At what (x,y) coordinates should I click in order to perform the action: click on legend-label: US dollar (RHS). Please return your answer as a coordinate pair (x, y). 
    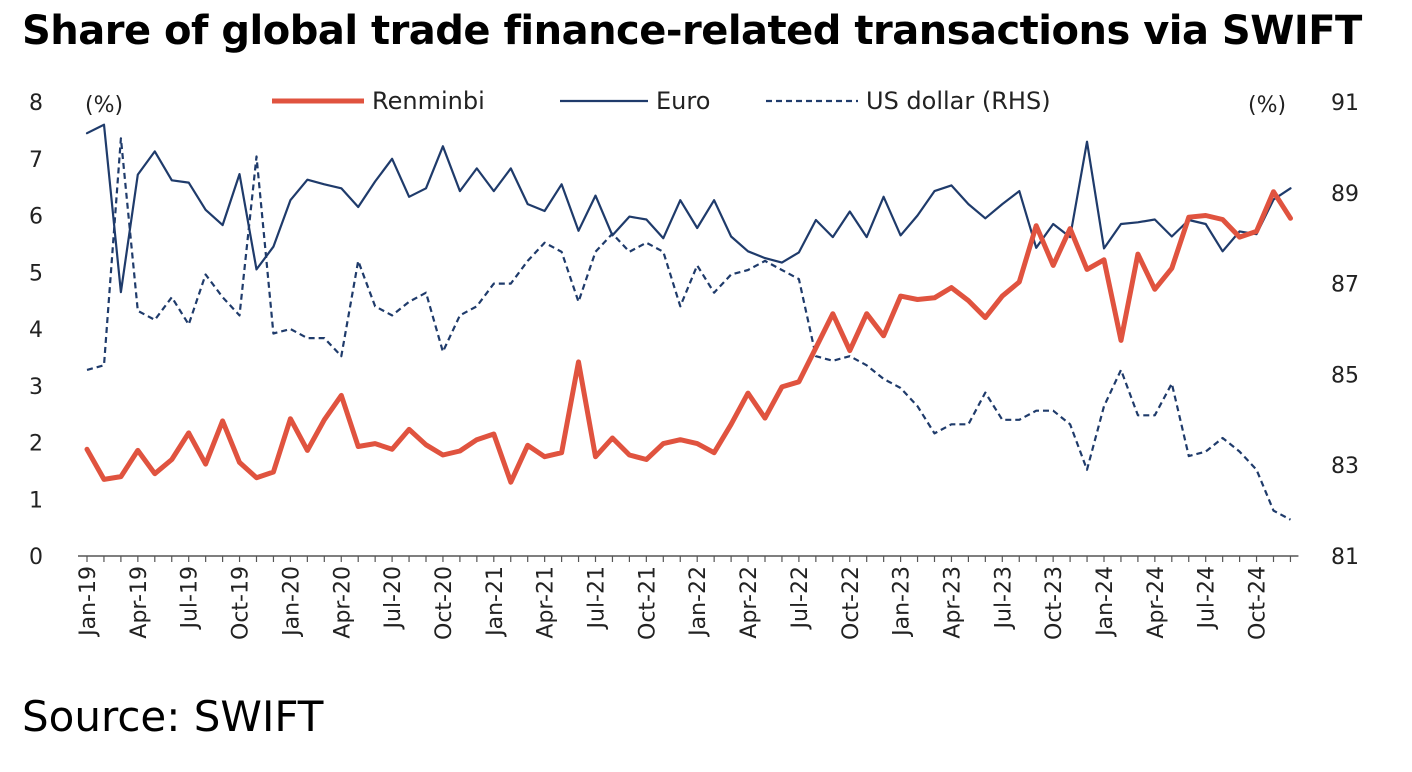
    Looking at the image, I should click on (958, 101).